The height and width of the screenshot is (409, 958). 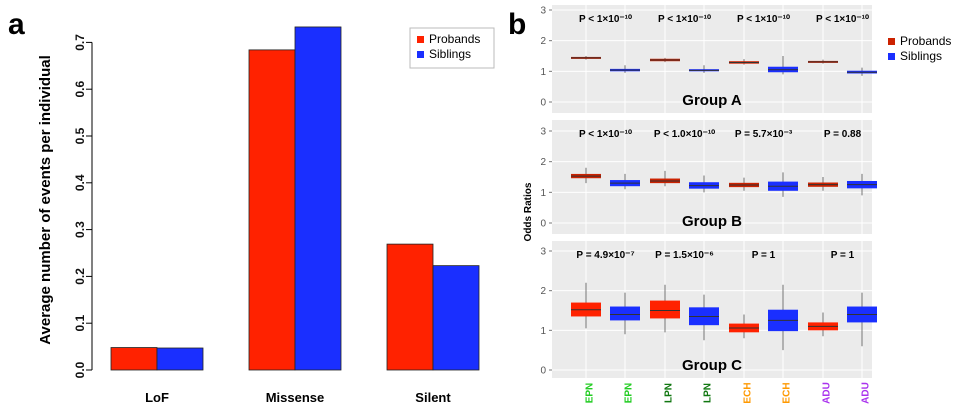 I want to click on y-tick-label: 0.2, so click(x=80, y=276).